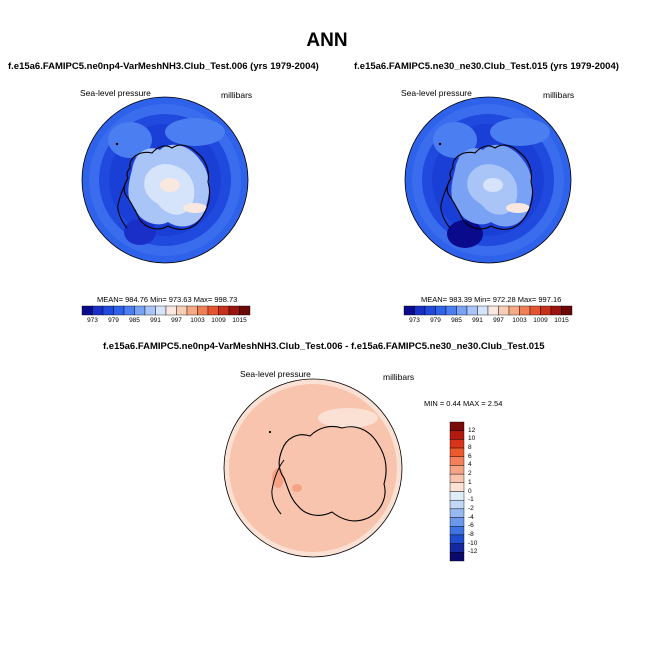 The image size is (654, 655). I want to click on panel3-stats: MIN = 0.44 MAX = 2.54, so click(463, 403).